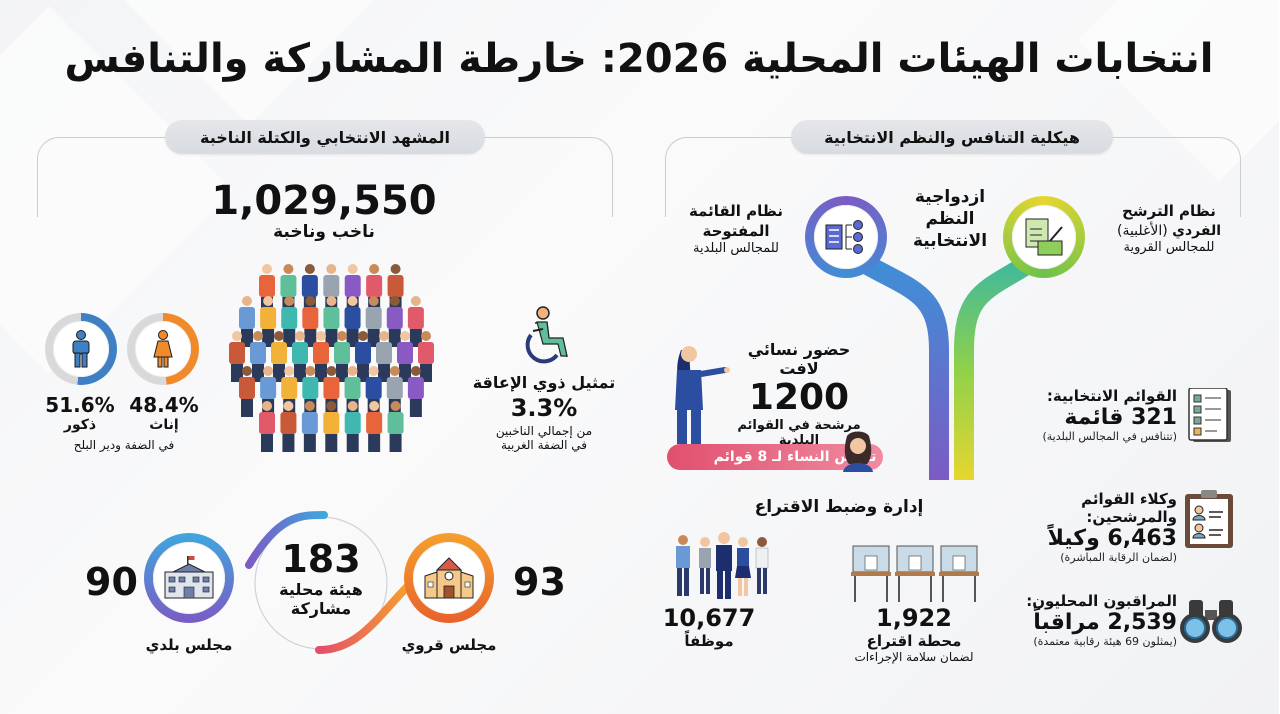 The image size is (1280, 714). I want to click on woman-presenter-illustration, so click(701, 394).